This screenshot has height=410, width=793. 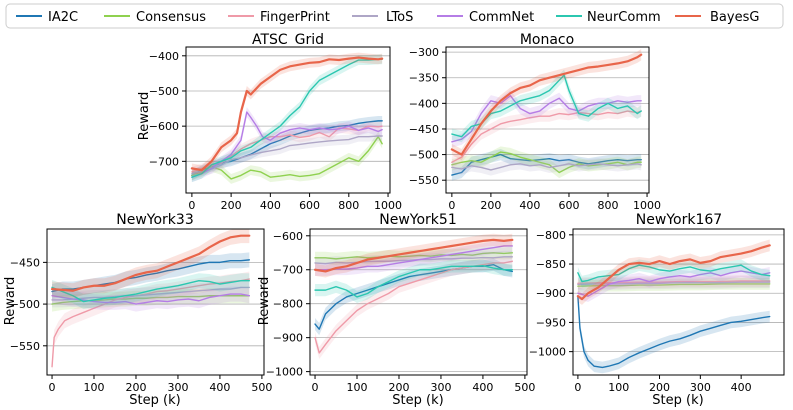 I want to click on plot-area: −550 −500 −450 0 100 200 300 400 500, so click(x=141, y=311).